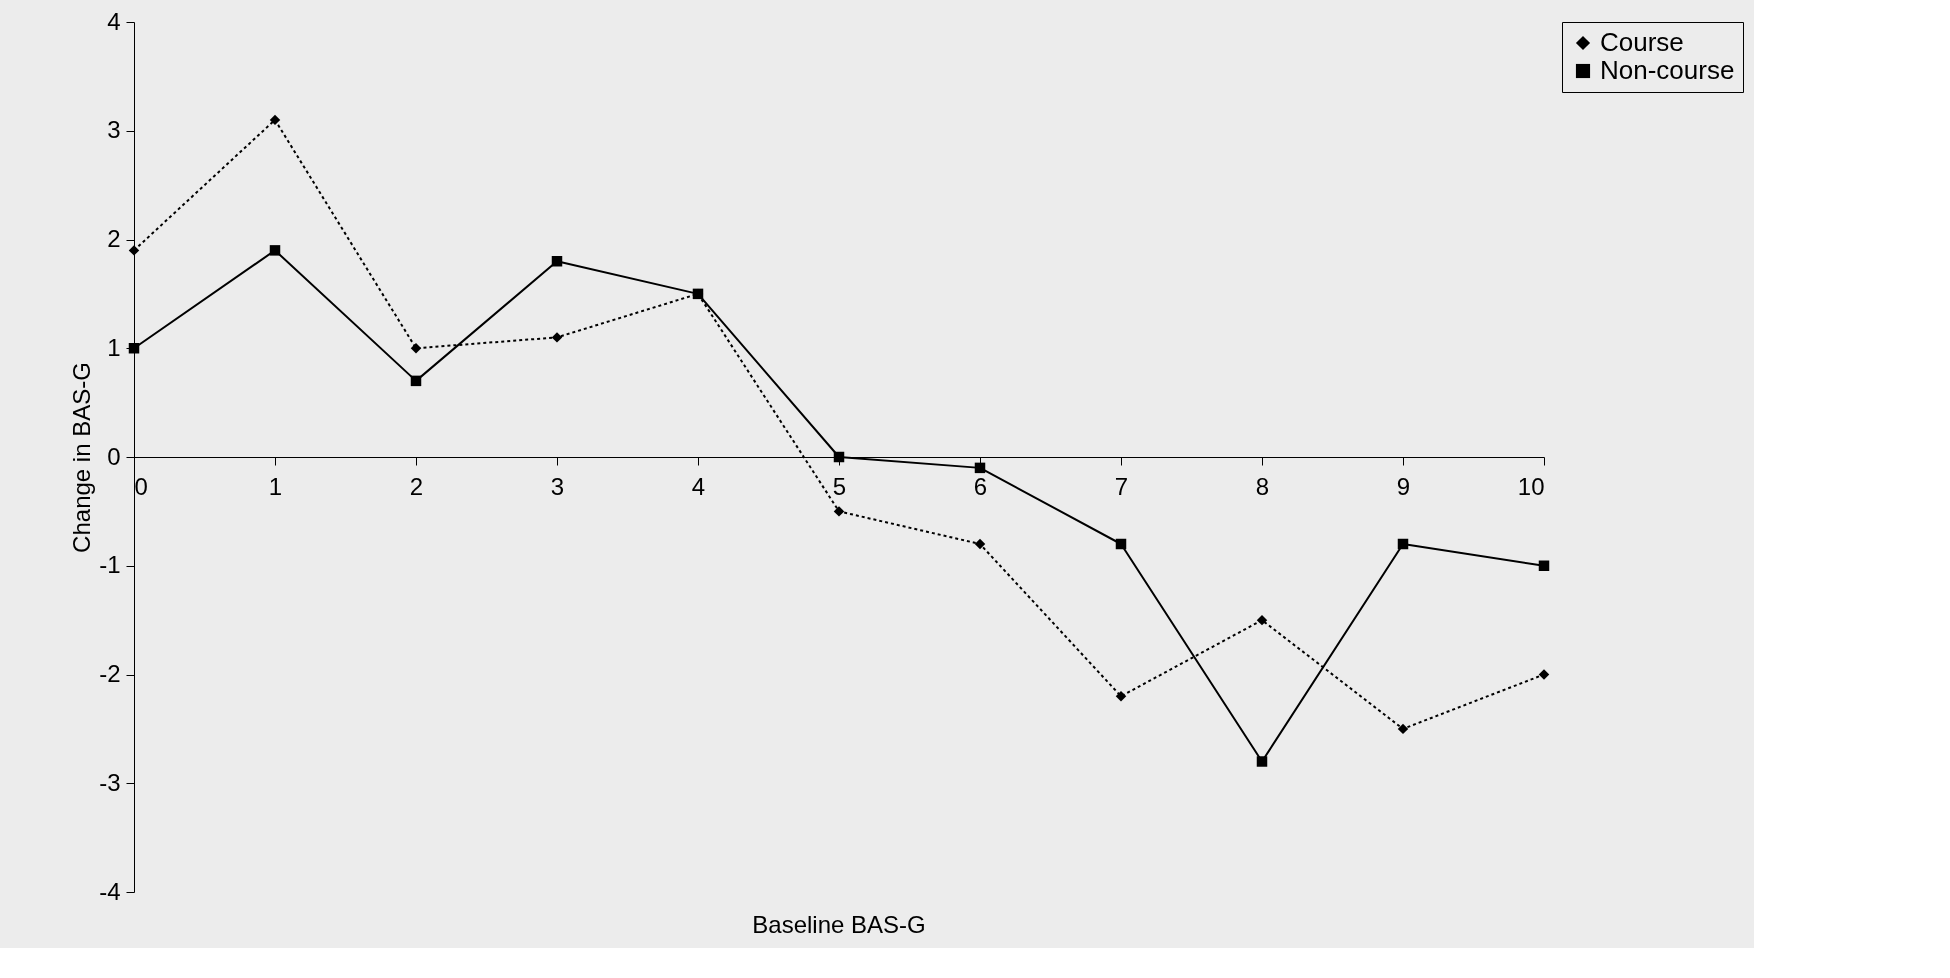 This screenshot has width=1950, height=978. I want to click on legend-label: Non-course, so click(1667, 70).